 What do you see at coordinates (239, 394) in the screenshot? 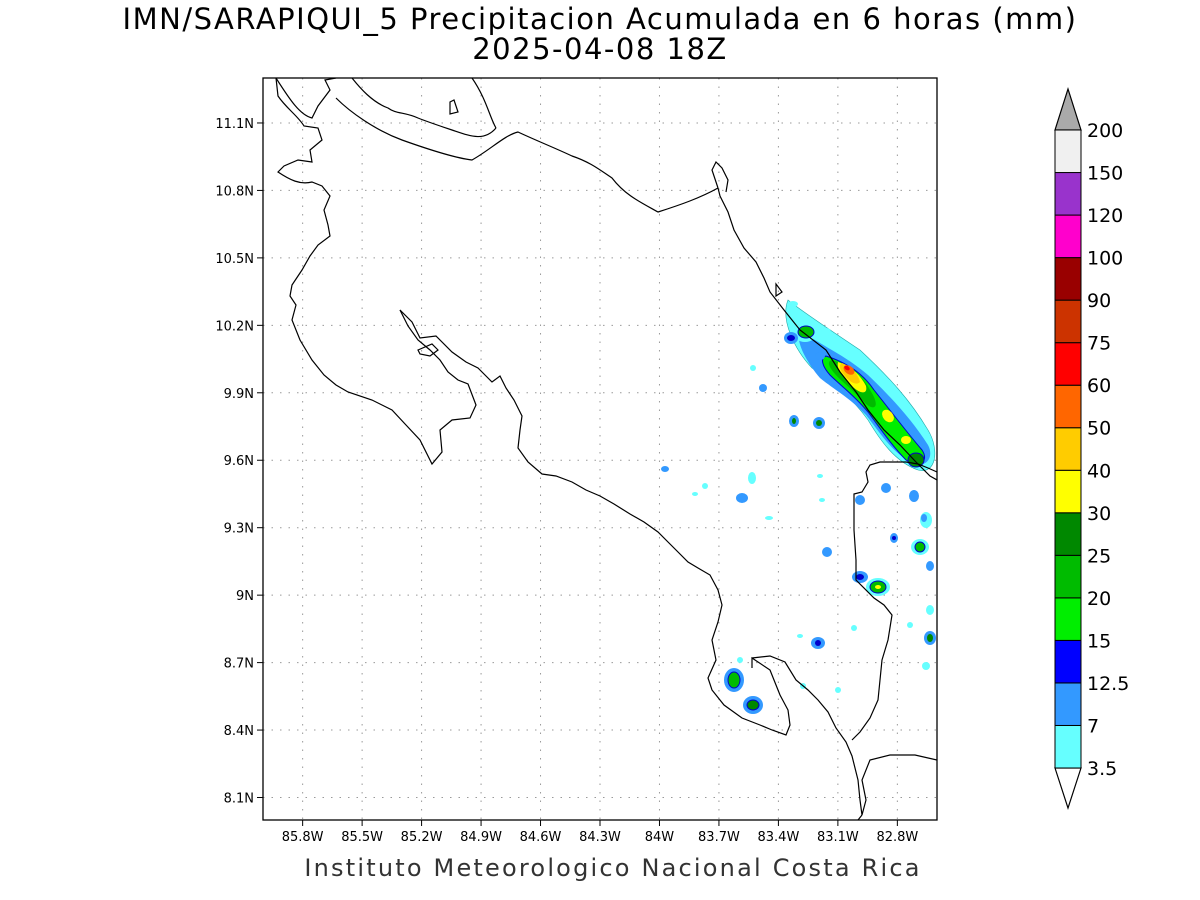
I see `lat-tick-label: 9.9N` at bounding box center [239, 394].